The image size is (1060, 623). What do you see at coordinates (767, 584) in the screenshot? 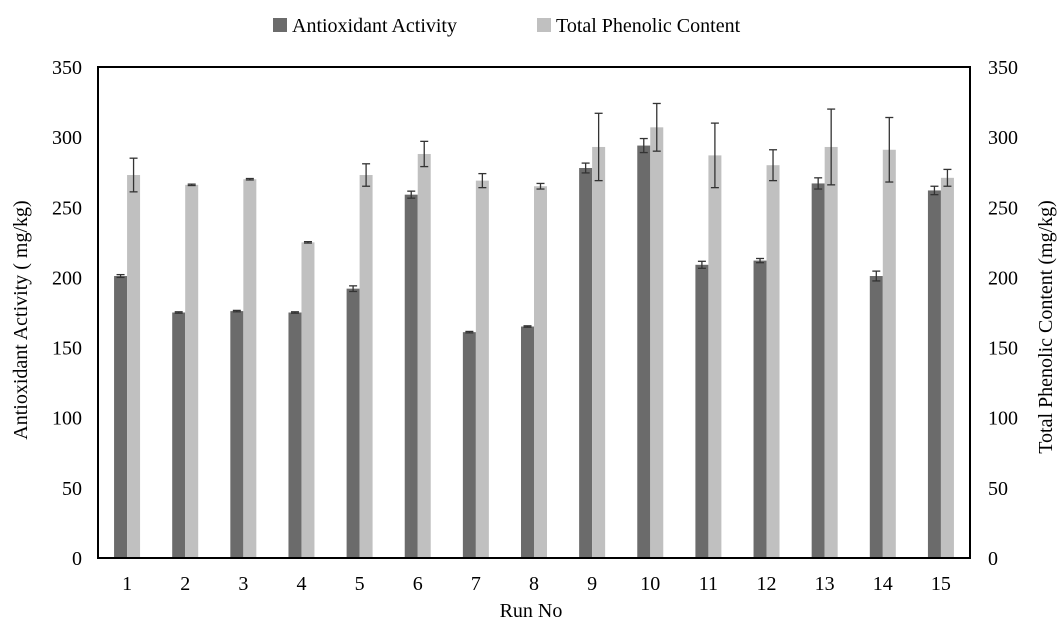
I see `x-tick-label: 12` at bounding box center [767, 584].